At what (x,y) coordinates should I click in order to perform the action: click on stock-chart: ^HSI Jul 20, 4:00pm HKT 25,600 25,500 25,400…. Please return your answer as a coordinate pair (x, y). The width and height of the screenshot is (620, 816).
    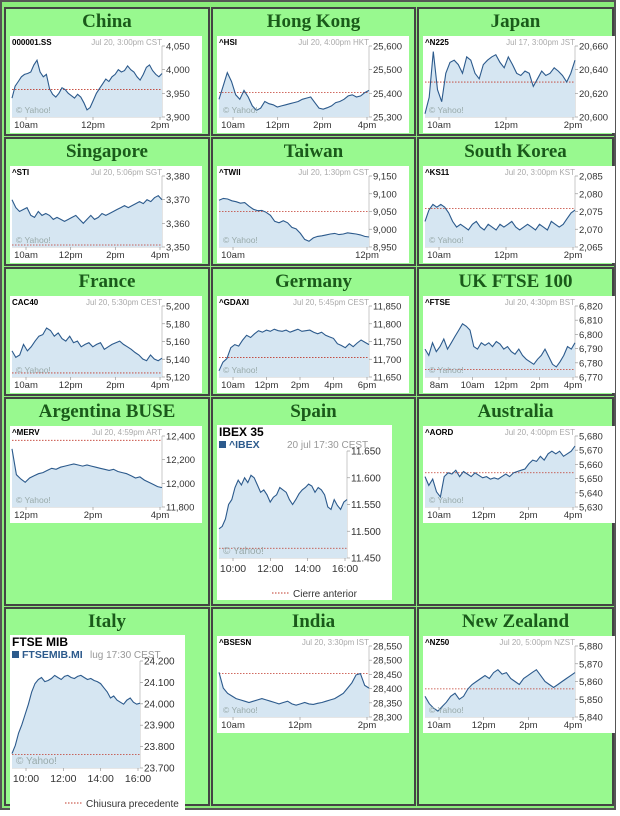
    Looking at the image, I should click on (313, 84).